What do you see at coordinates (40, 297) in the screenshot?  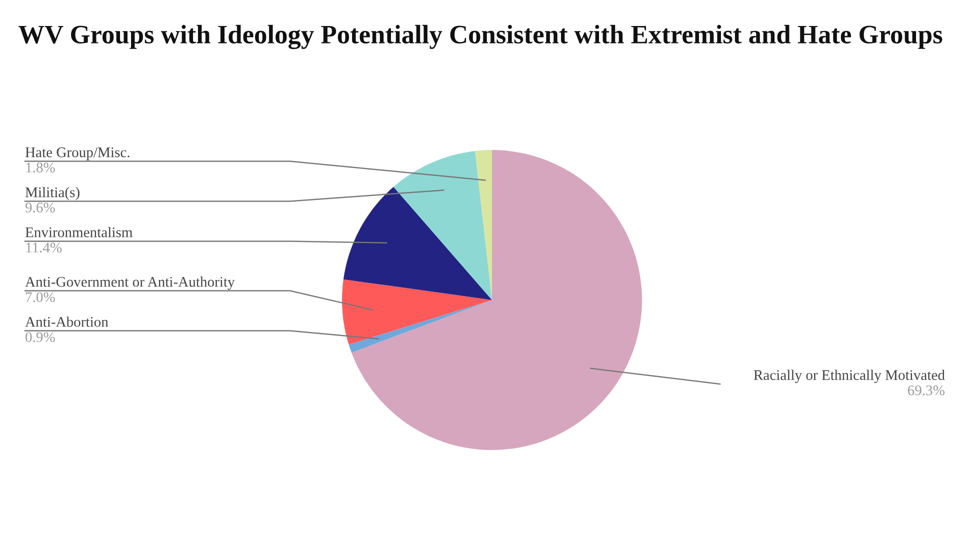 I see `data-label: 7.0%` at bounding box center [40, 297].